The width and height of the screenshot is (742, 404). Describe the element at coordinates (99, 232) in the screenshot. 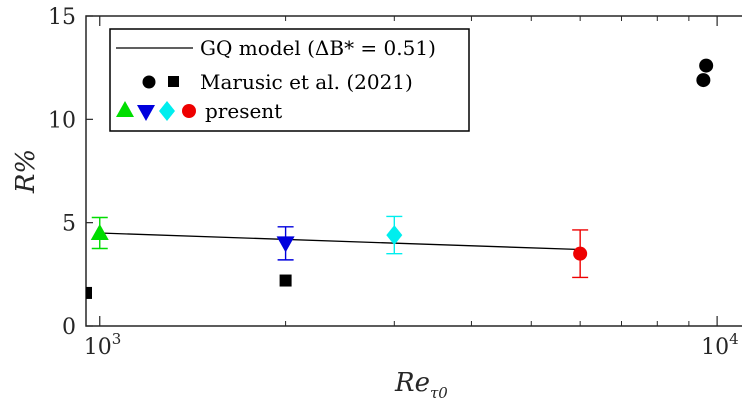

I see `triangle-up-marker` at that location.